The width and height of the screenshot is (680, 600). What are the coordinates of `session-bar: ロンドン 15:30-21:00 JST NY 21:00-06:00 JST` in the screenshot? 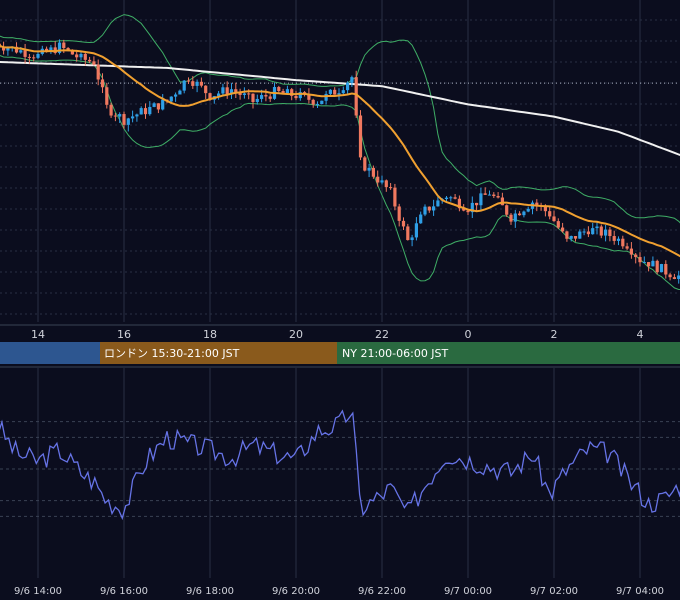 It's located at (340, 353).